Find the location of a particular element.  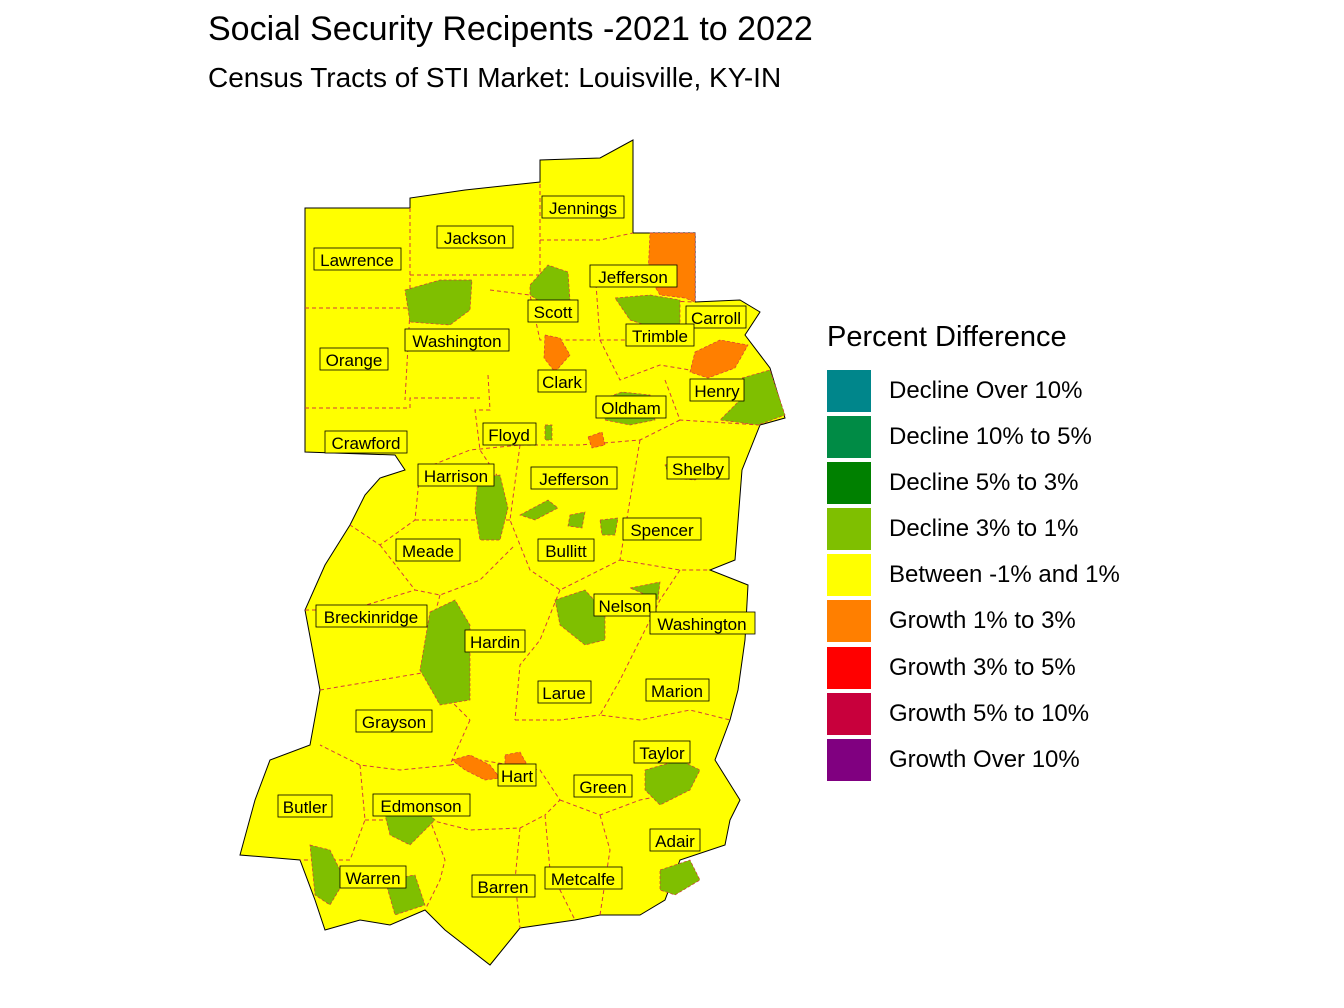

svg-text: Adair is located at coordinates (675, 841).